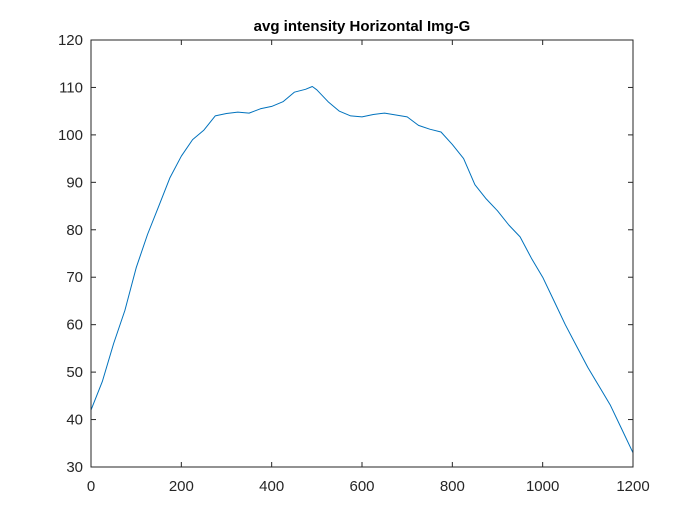 Image resolution: width=700 pixels, height=530 pixels. Describe the element at coordinates (271, 486) in the screenshot. I see `x-tick-label: 400` at that location.